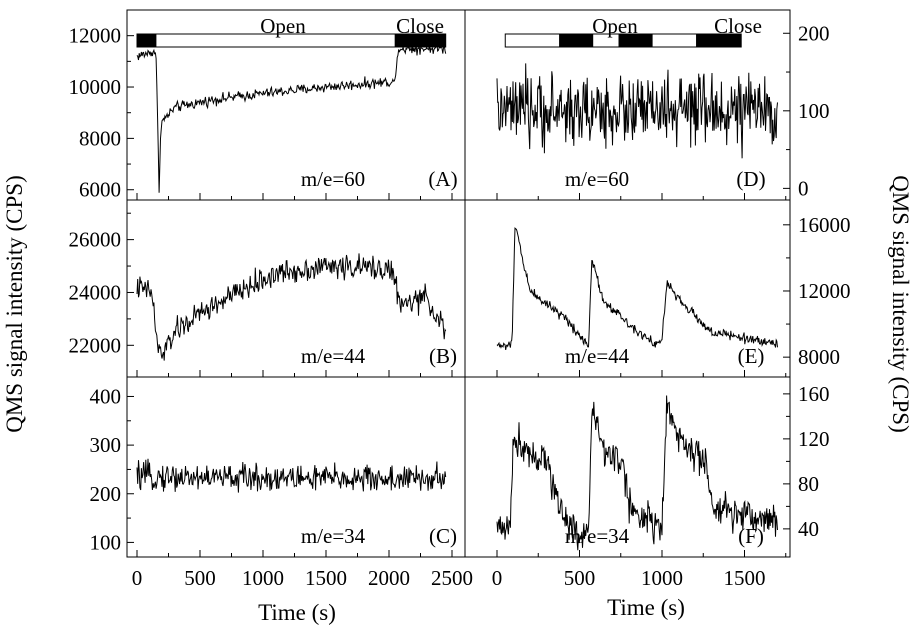 This screenshot has width=912, height=626. What do you see at coordinates (95, 240) in the screenshot?
I see `y-tick-label: 26000` at bounding box center [95, 240].